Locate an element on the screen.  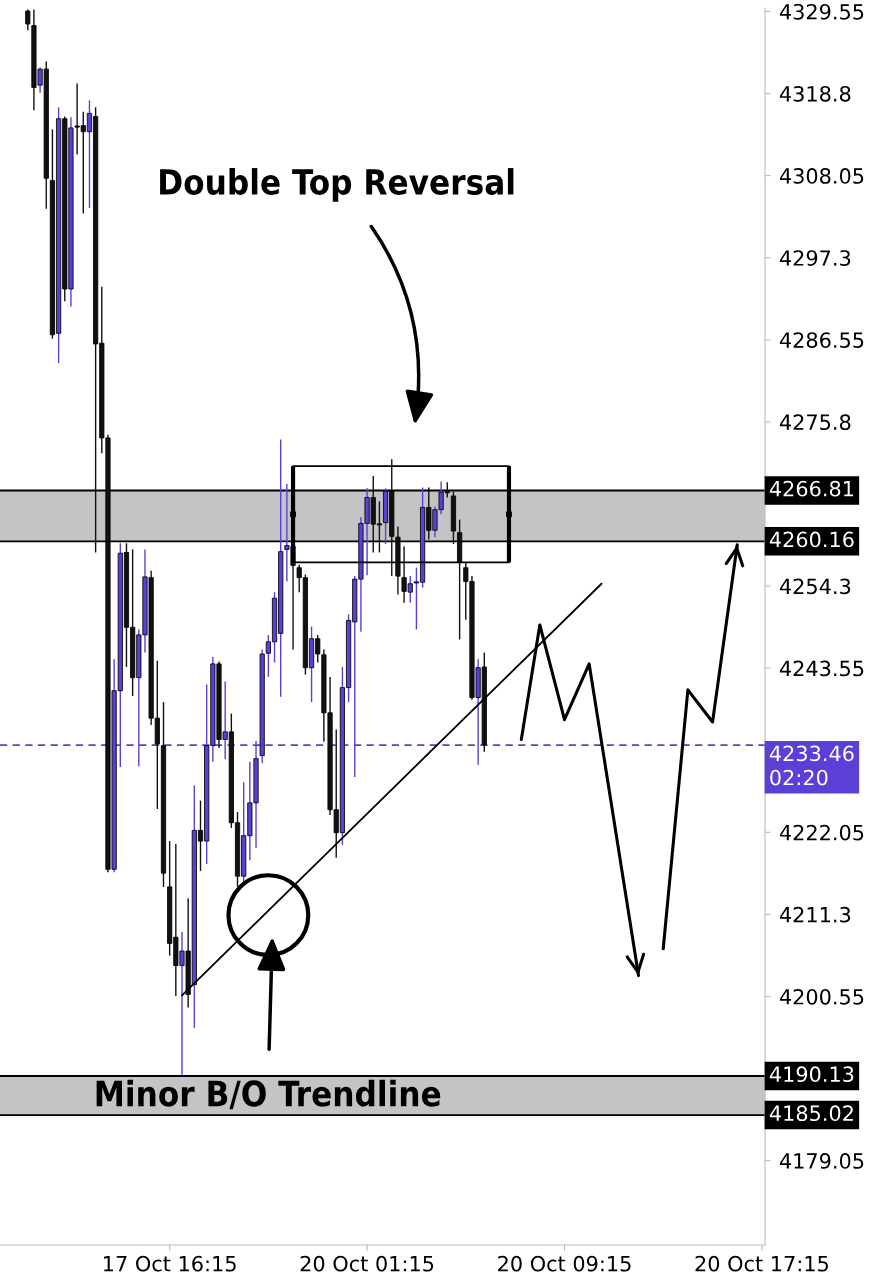
y-tick-label: 4222.05 is located at coordinates (821, 832).